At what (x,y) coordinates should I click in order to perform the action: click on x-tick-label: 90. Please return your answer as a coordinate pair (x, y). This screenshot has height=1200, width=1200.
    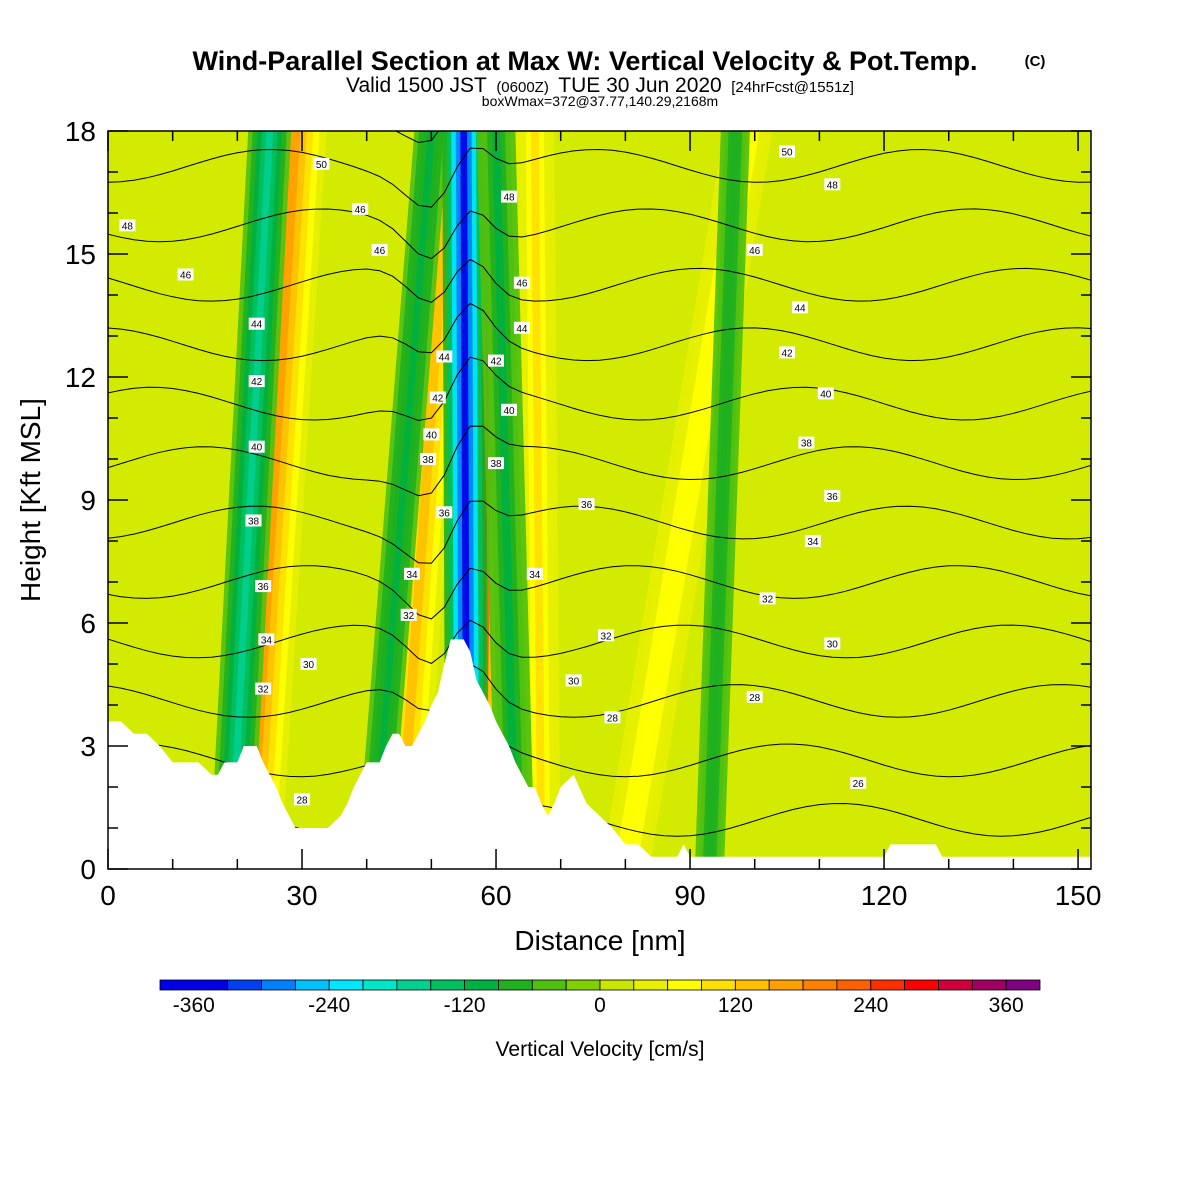
    Looking at the image, I should click on (689, 895).